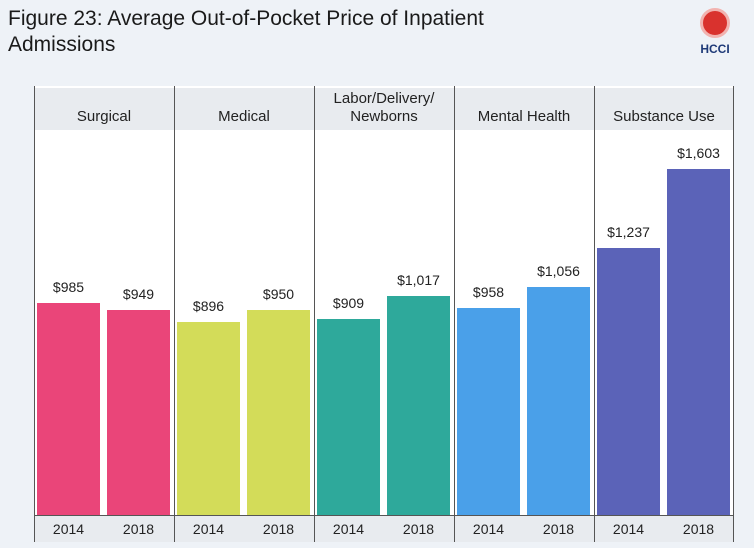 This screenshot has height=548, width=754. Describe the element at coordinates (488, 292) in the screenshot. I see `value-label: $958` at that location.